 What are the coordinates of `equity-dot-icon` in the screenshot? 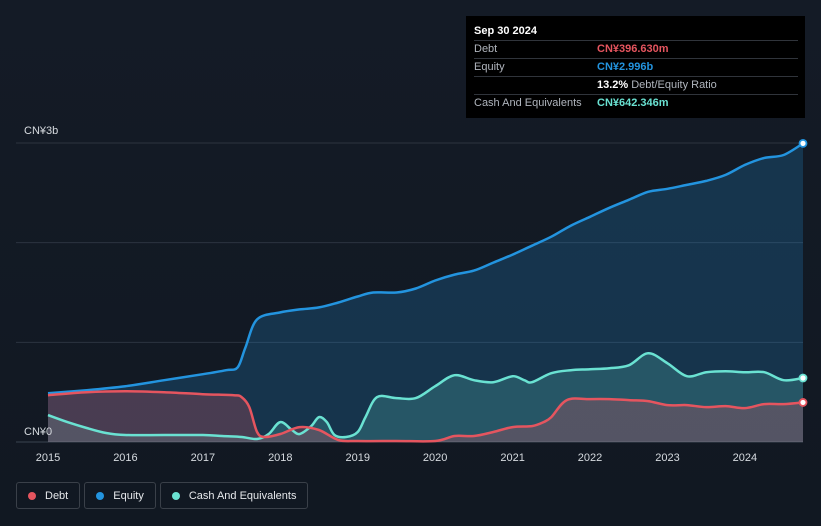 It's located at (100, 495).